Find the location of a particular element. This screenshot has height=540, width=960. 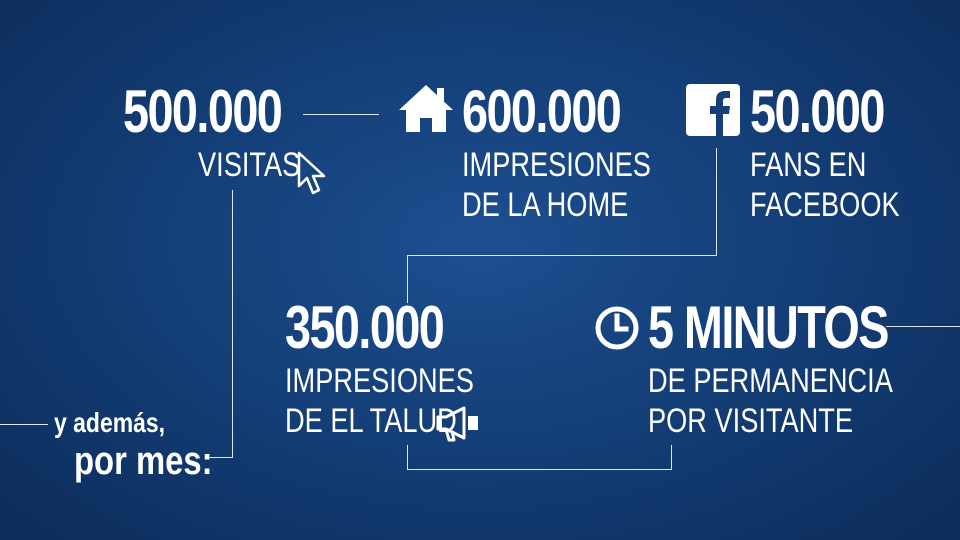

connector-visitas-home is located at coordinates (341, 114).